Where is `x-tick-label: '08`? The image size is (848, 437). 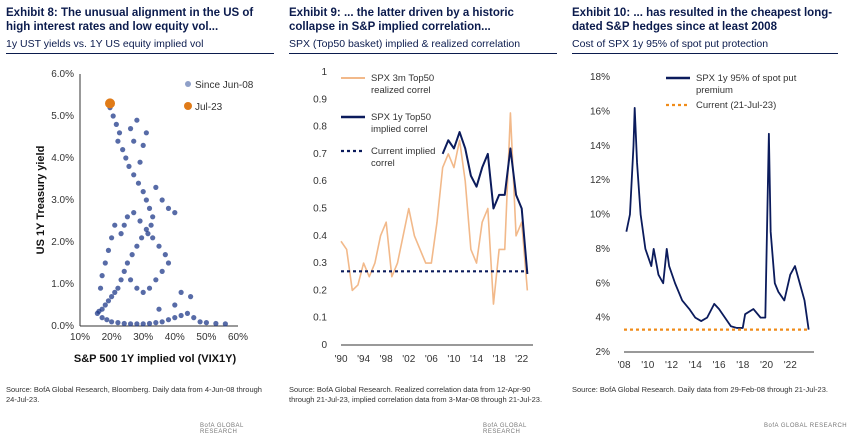 x-tick-label: '08 is located at coordinates (623, 365).